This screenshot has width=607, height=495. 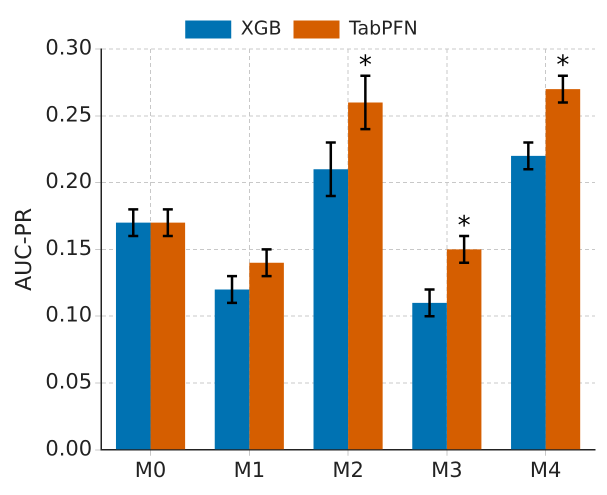 What do you see at coordinates (68, 248) in the screenshot?
I see `y-tick-label: 0.15` at bounding box center [68, 248].